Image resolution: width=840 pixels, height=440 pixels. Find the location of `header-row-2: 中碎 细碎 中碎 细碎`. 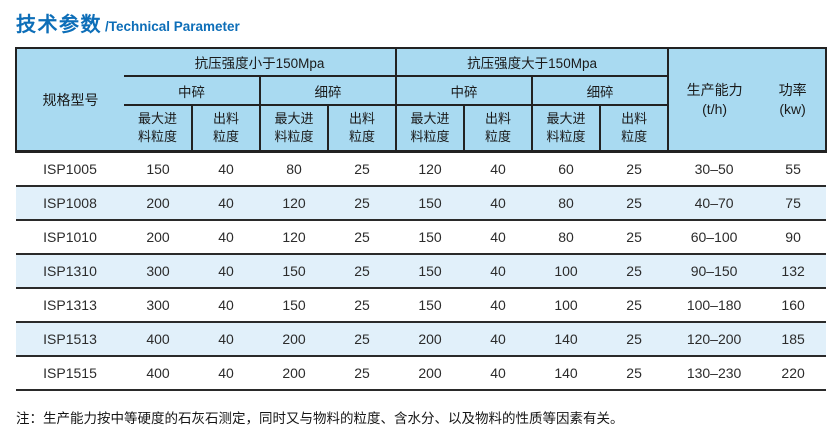

header-row-2: 中碎 细碎 中碎 细碎 is located at coordinates (421, 91).